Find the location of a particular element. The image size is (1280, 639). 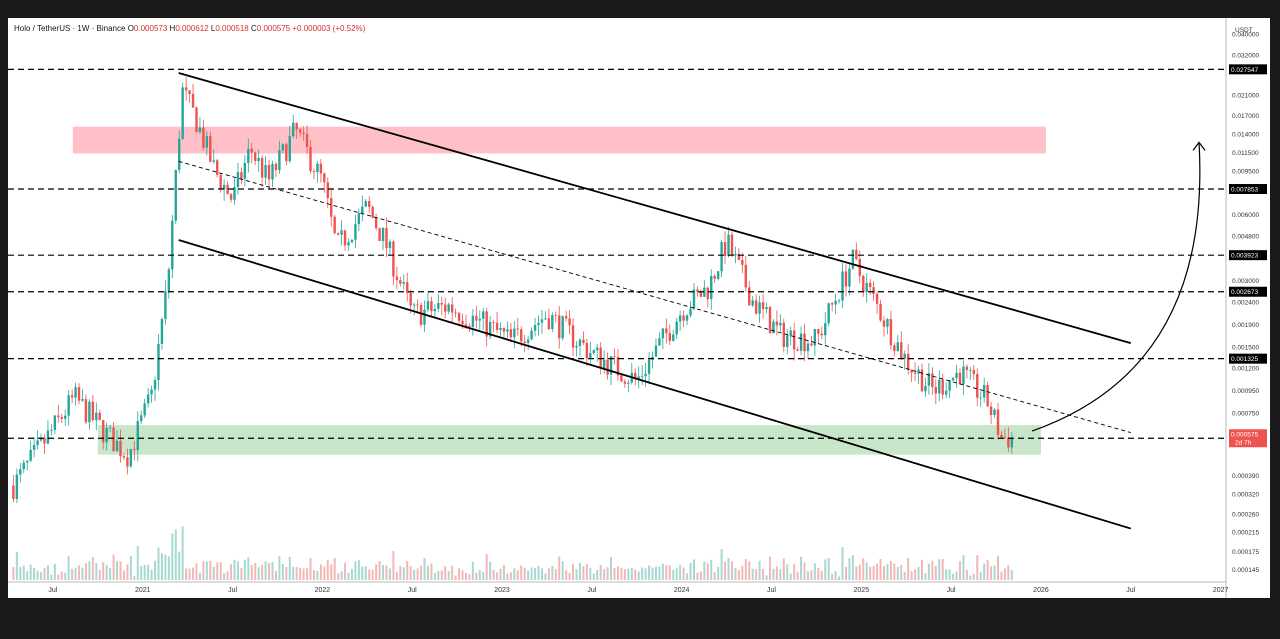

projection-curve is located at coordinates (1116, 287).